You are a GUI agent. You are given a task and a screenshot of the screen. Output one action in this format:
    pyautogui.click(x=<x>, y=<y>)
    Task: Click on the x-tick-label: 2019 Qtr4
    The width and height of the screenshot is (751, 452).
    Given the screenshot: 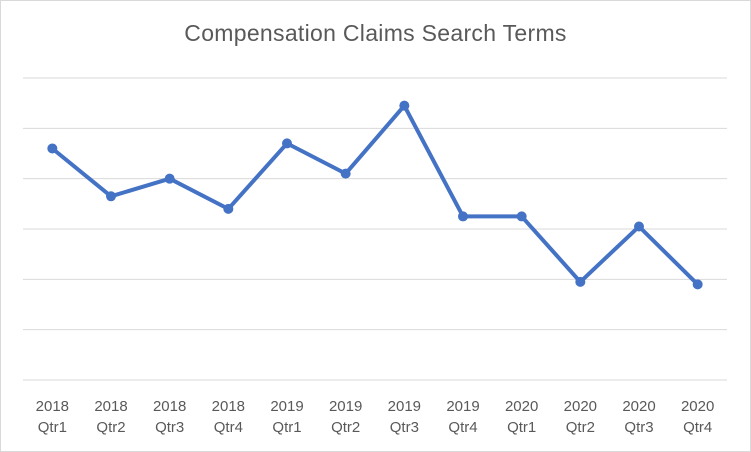 What is the action you would take?
    pyautogui.click(x=462, y=417)
    